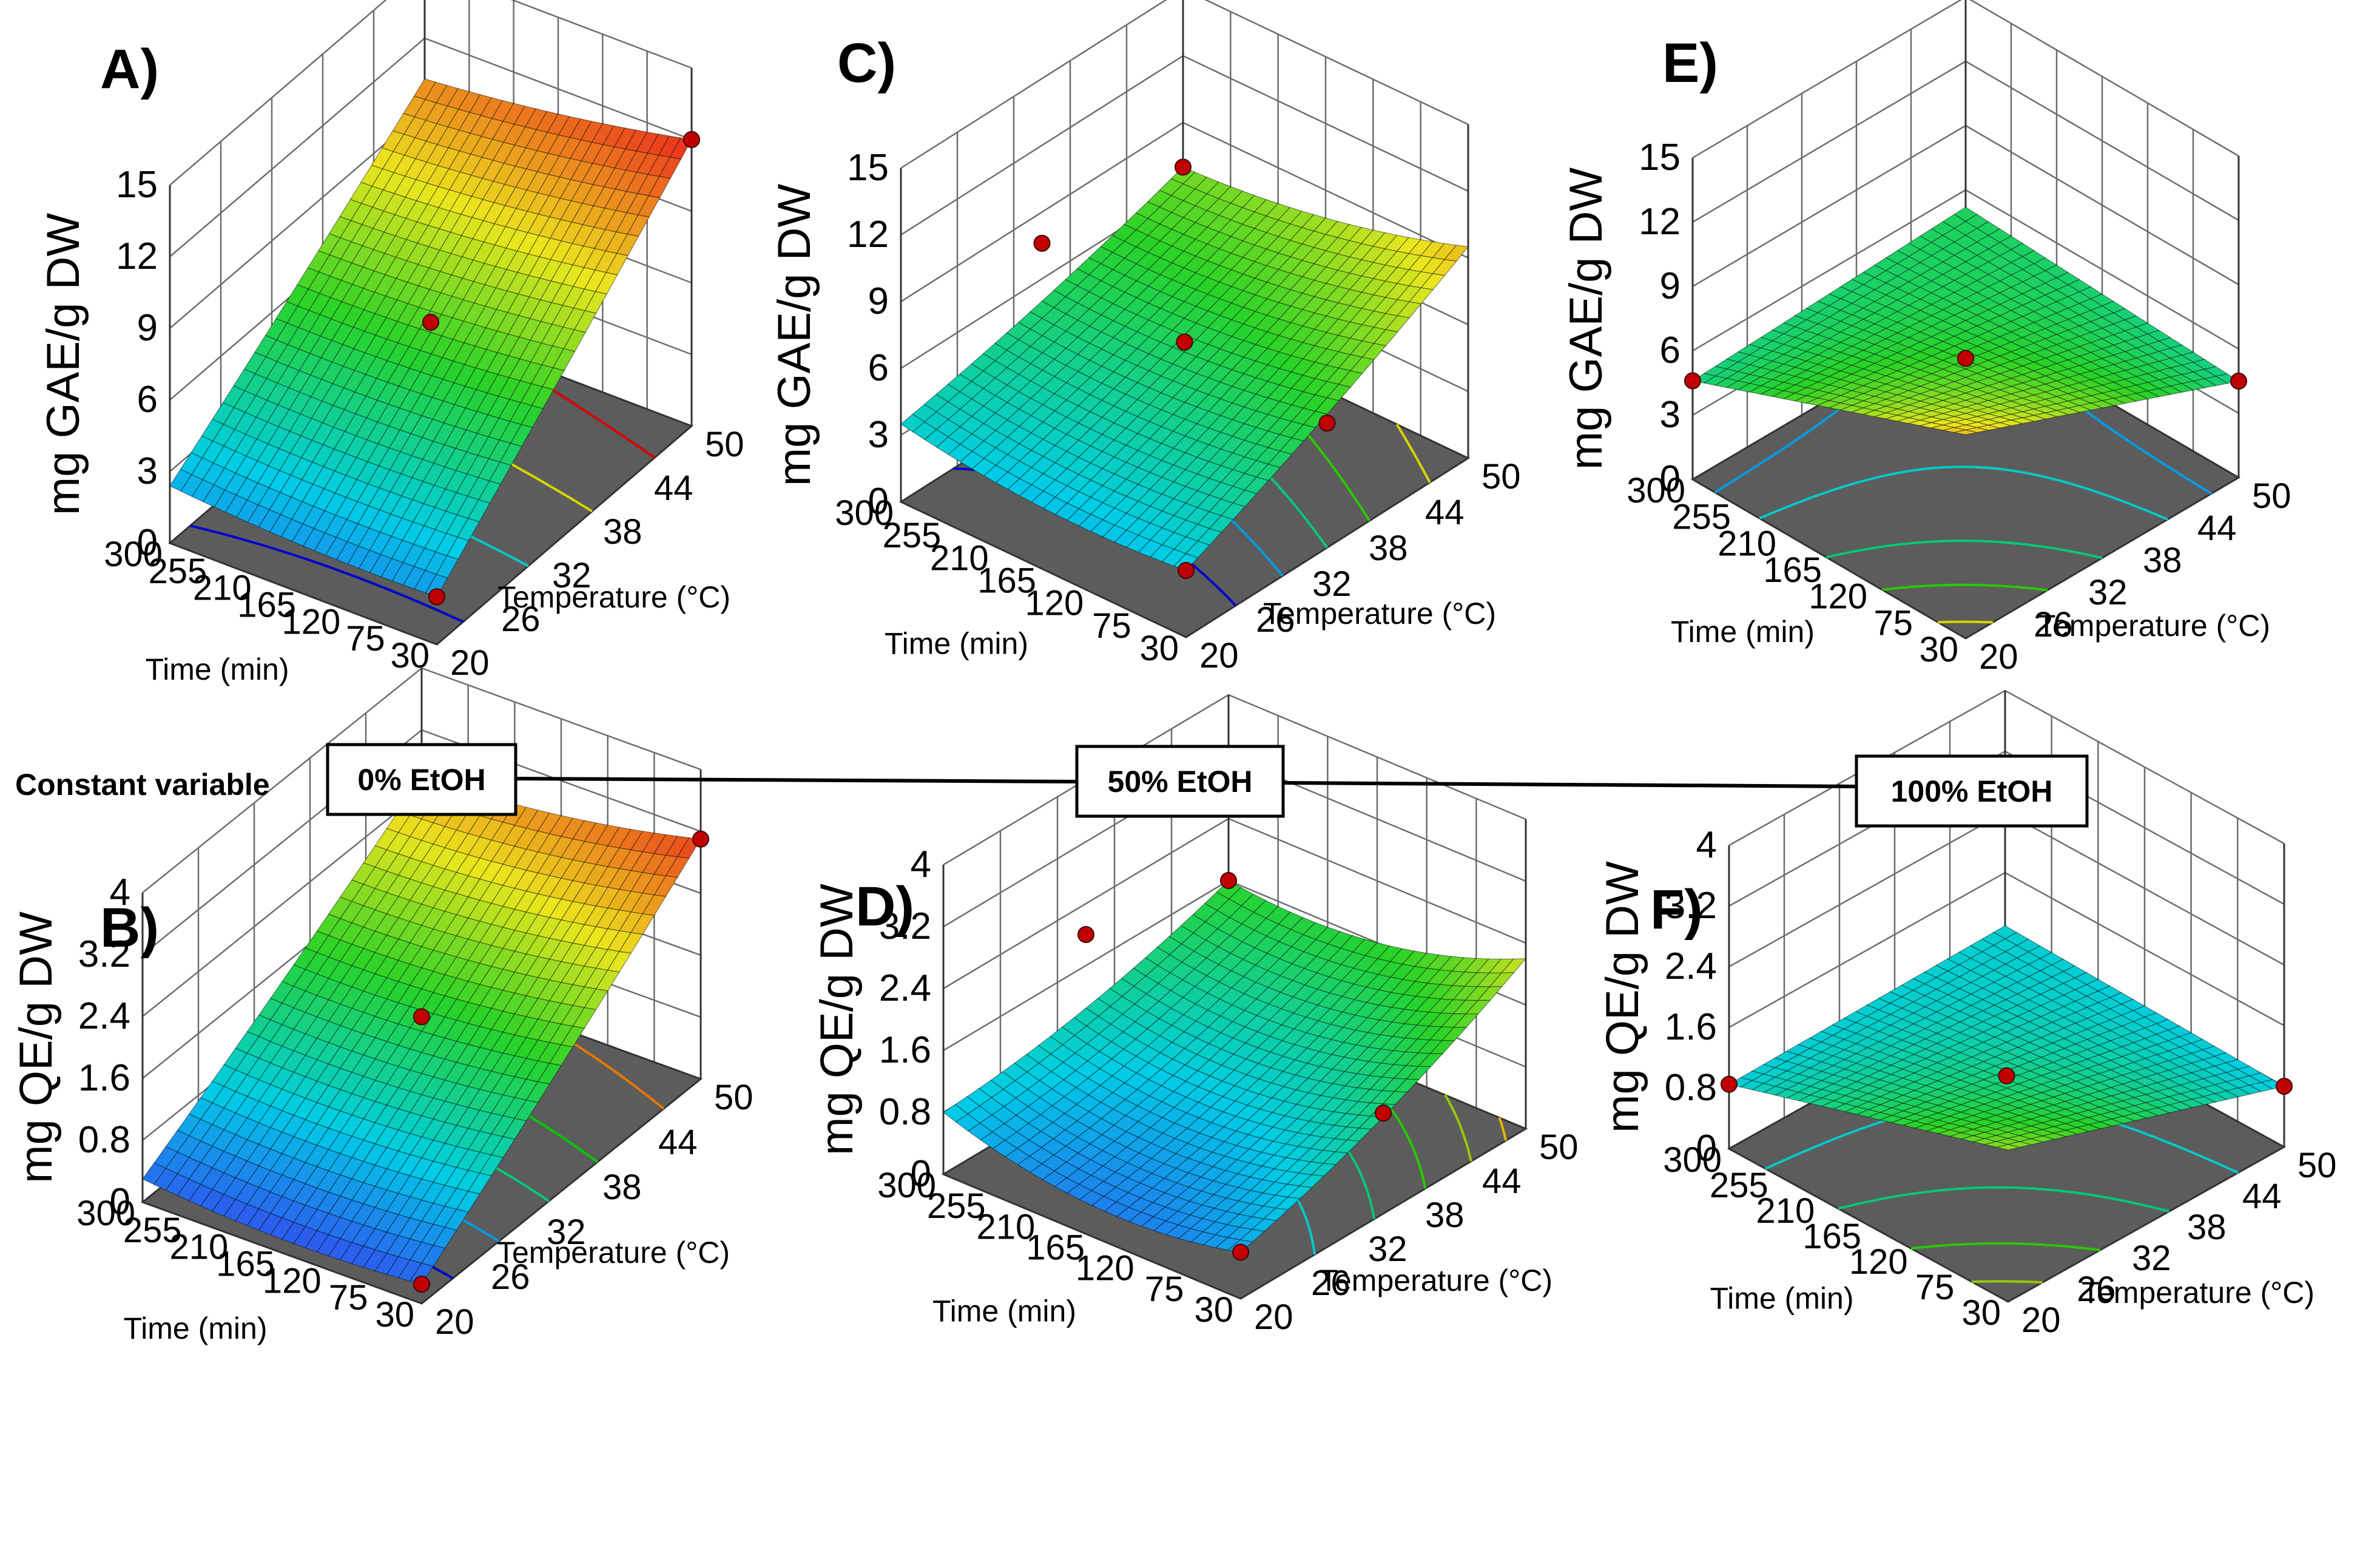 Image resolution: width=2380 pixels, height=1559 pixels. I want to click on y-tick-label: 20, so click(454, 1322).